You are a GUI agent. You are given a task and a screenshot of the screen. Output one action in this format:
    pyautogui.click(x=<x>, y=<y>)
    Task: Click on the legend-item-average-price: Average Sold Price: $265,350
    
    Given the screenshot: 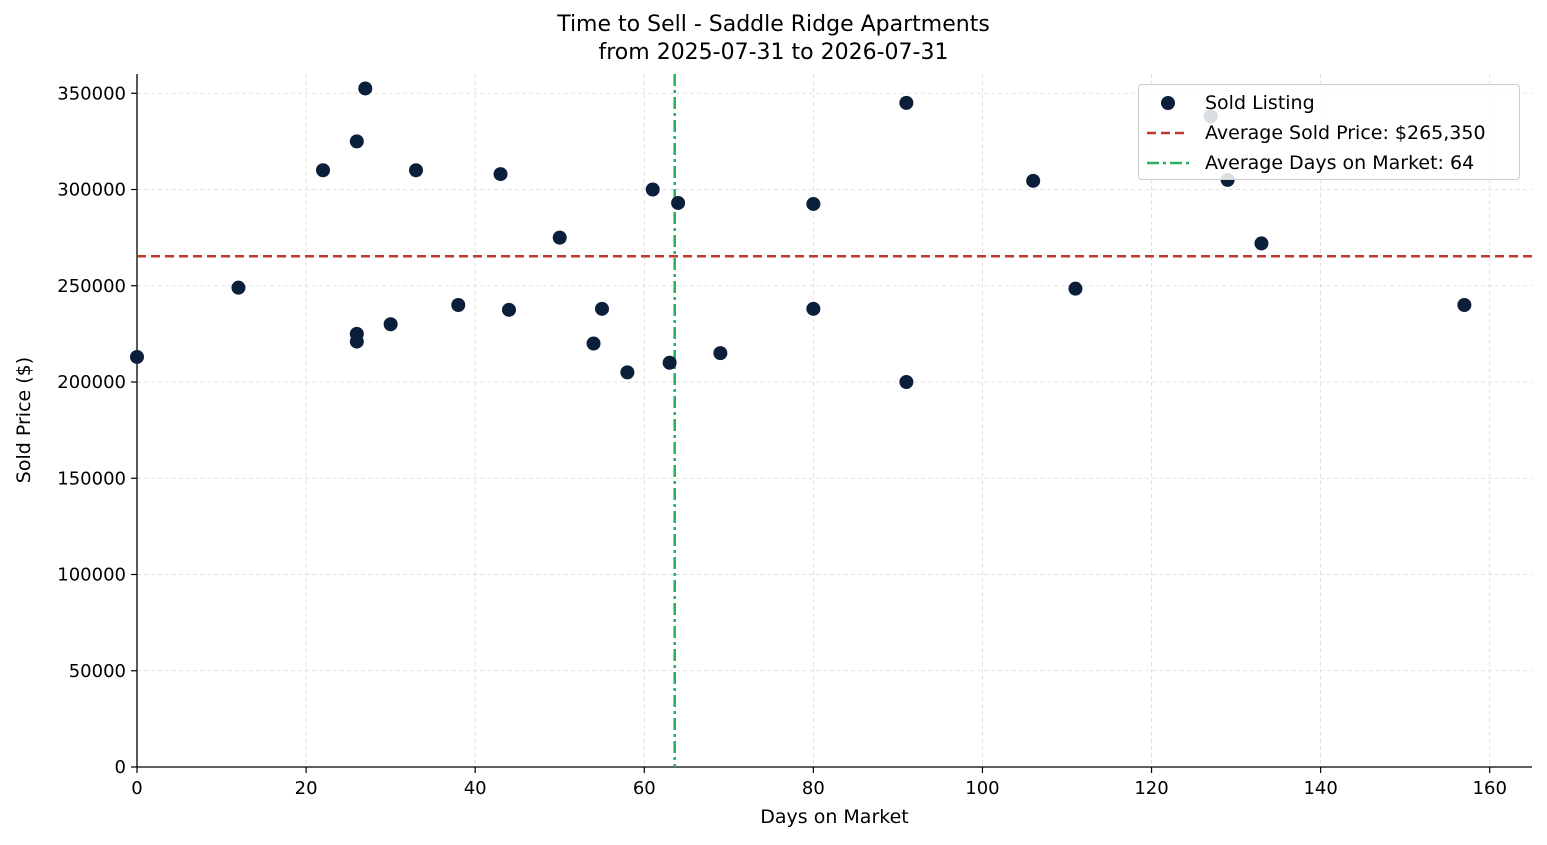 What is the action you would take?
    pyautogui.click(x=1329, y=133)
    